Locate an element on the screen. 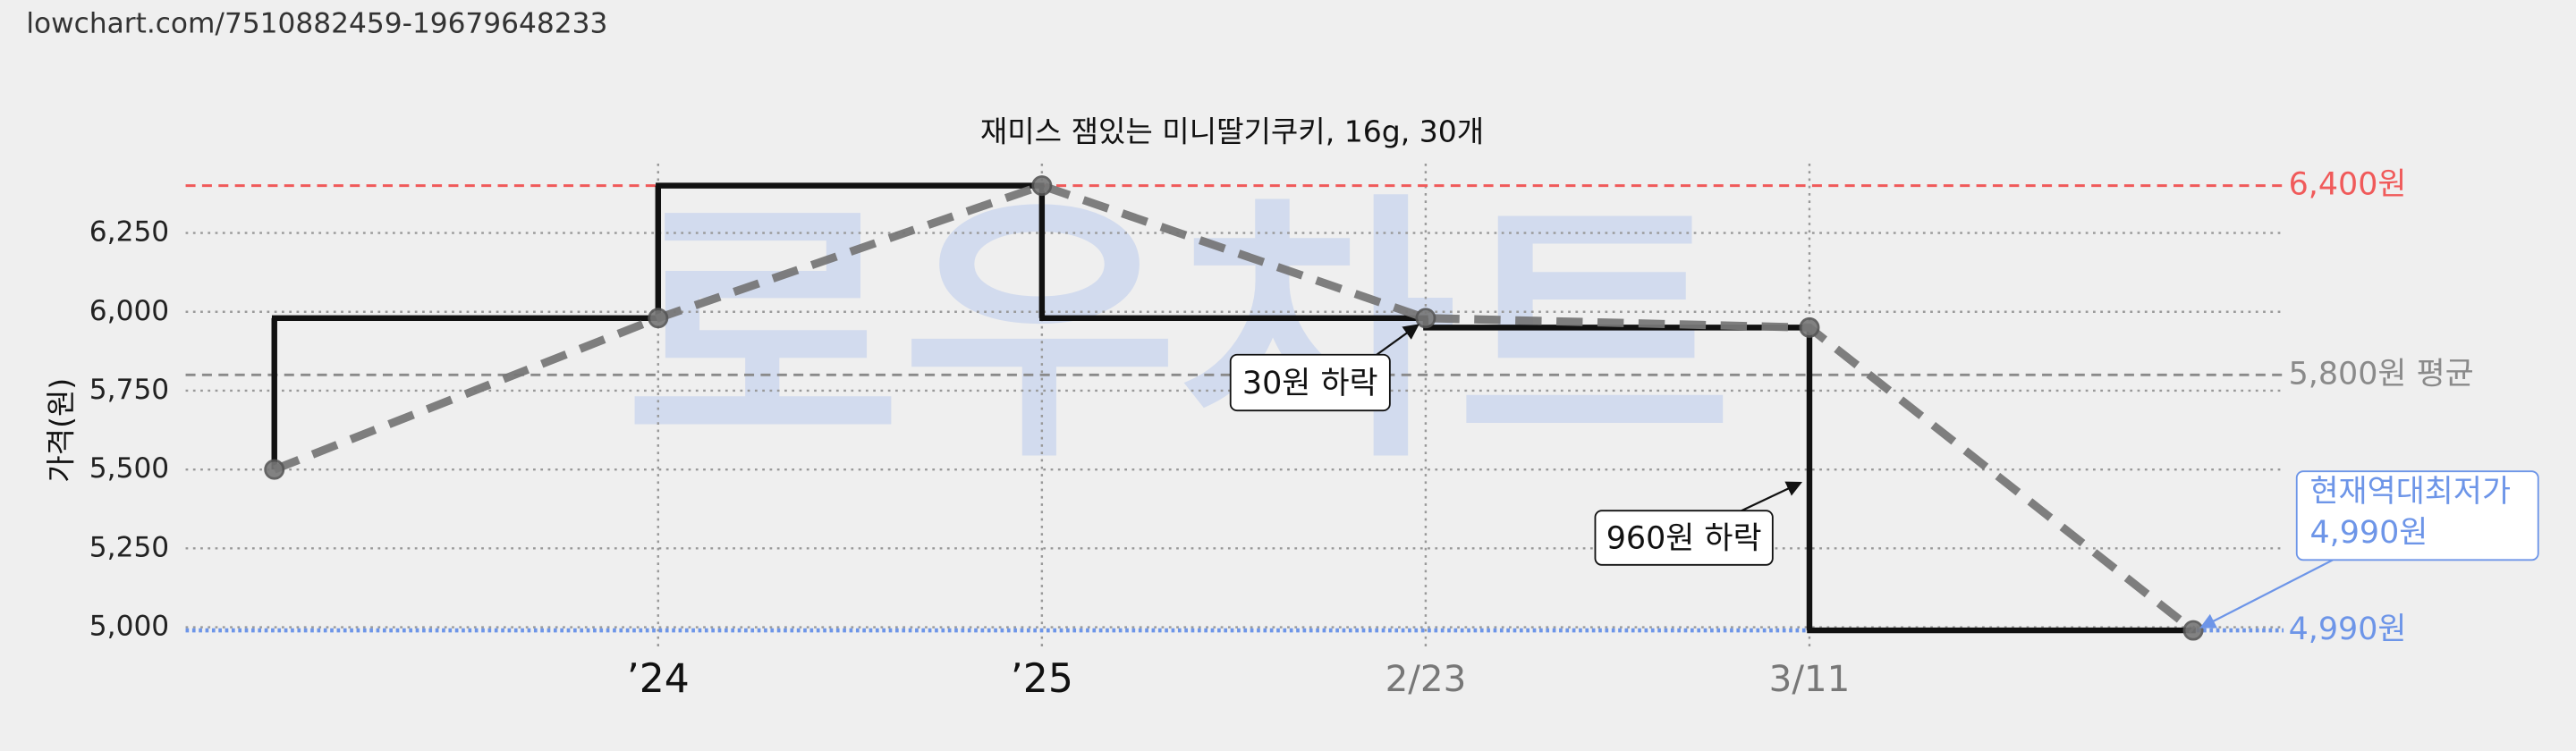 The image size is (2576, 751). y-tick-label: 6,250 is located at coordinates (129, 232).